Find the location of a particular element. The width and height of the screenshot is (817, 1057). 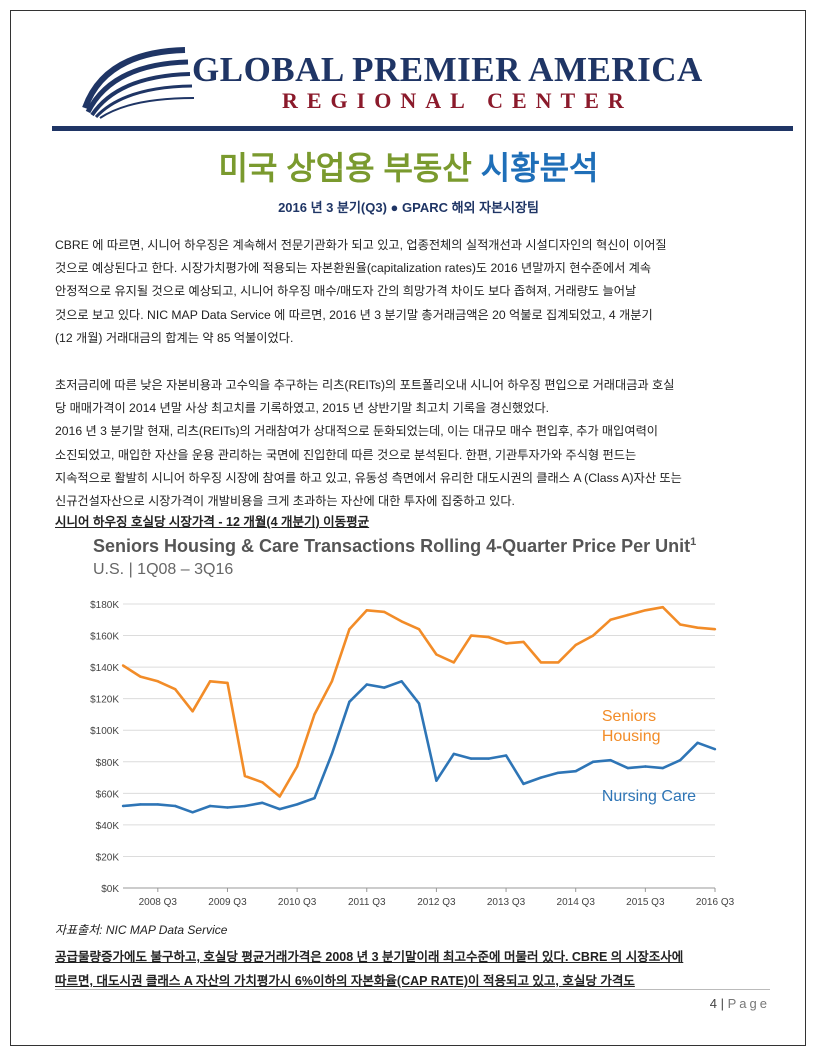

series-label-nursing-care: Nursing Care is located at coordinates (649, 796).